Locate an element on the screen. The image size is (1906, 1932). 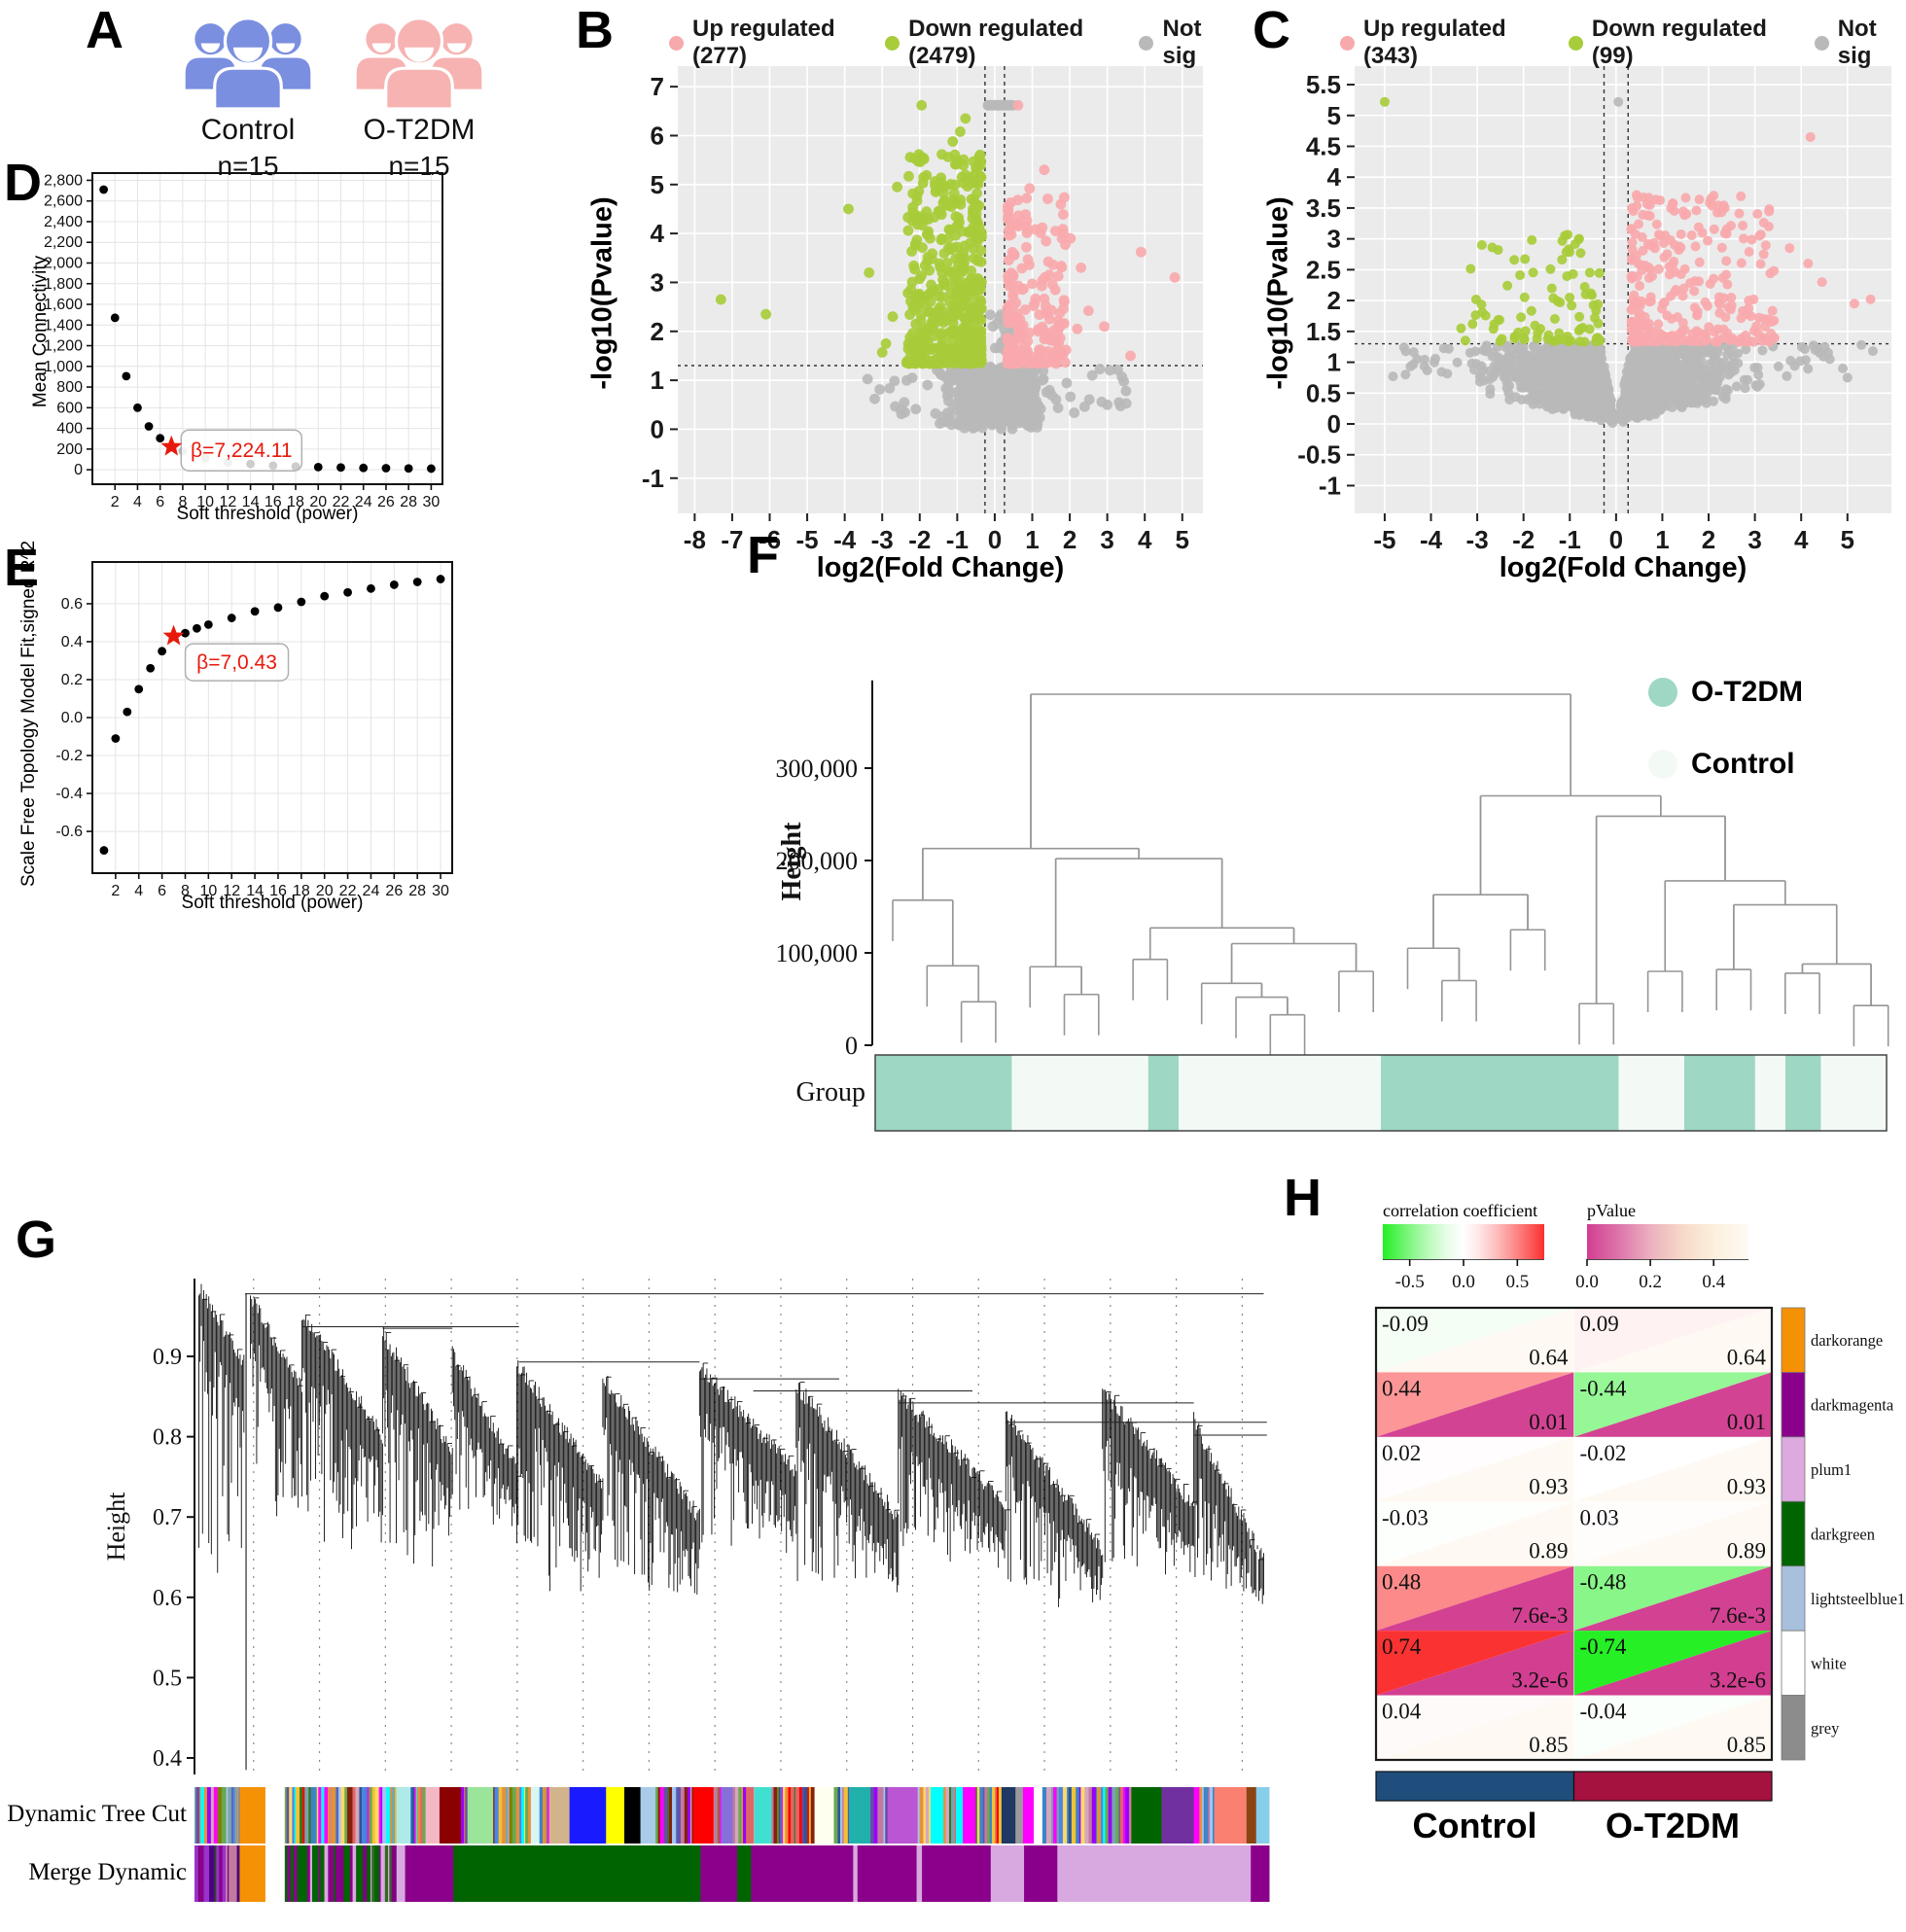
control-group-icon is located at coordinates (248, 64).